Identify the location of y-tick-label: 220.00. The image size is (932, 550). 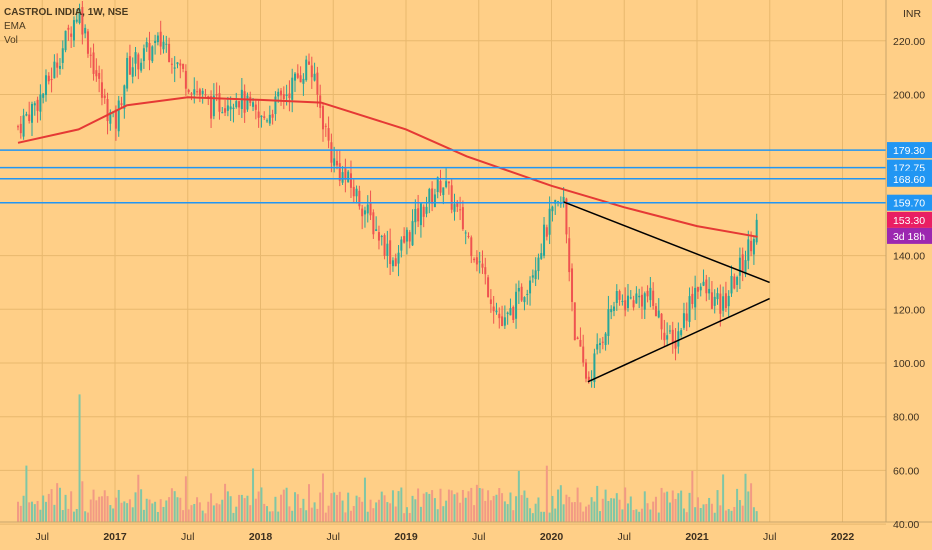
(909, 42).